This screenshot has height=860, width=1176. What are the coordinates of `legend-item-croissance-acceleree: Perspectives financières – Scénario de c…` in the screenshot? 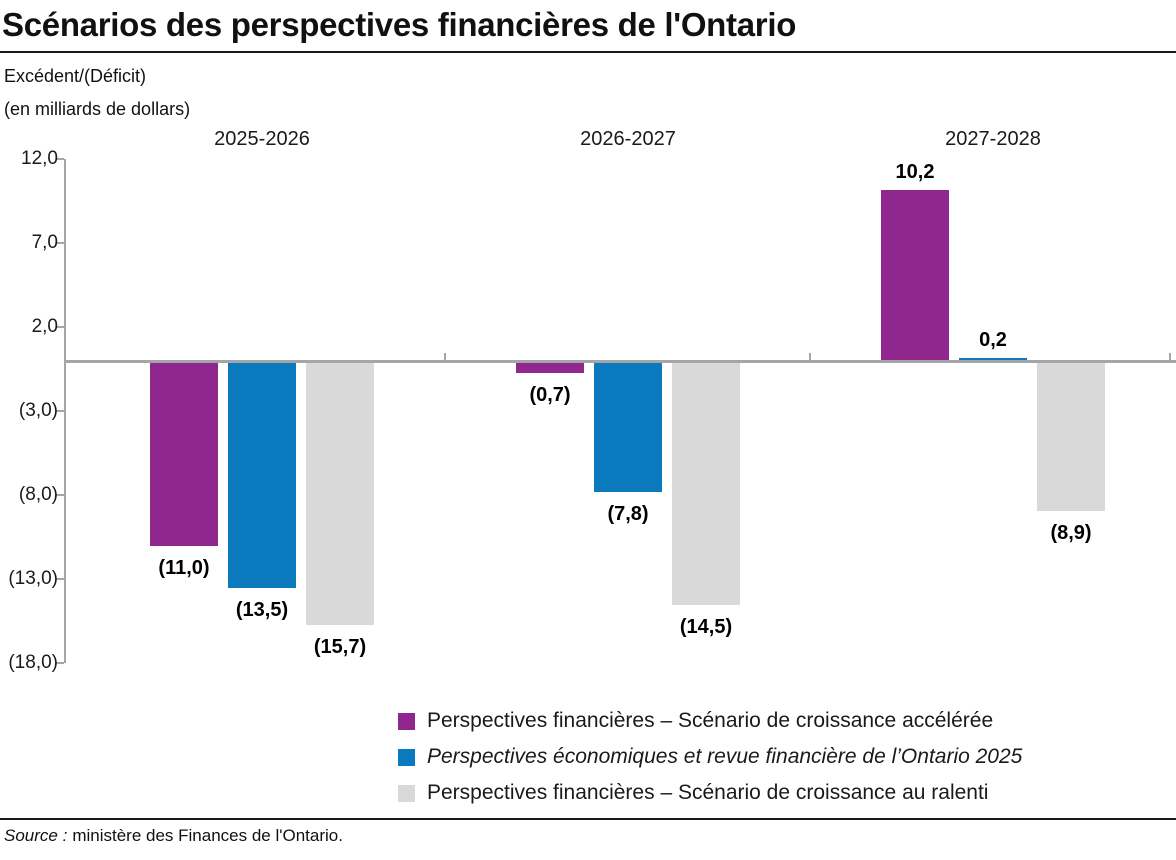 It's located at (710, 721).